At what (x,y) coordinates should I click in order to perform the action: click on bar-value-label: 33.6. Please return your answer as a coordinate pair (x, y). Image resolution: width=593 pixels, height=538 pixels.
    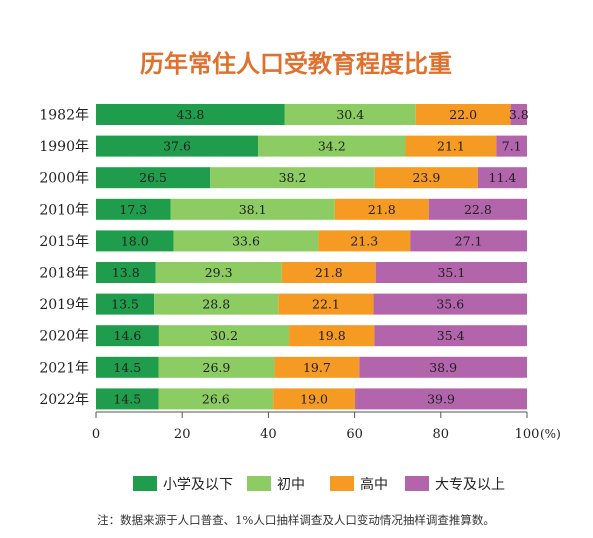
    Looking at the image, I should click on (246, 240).